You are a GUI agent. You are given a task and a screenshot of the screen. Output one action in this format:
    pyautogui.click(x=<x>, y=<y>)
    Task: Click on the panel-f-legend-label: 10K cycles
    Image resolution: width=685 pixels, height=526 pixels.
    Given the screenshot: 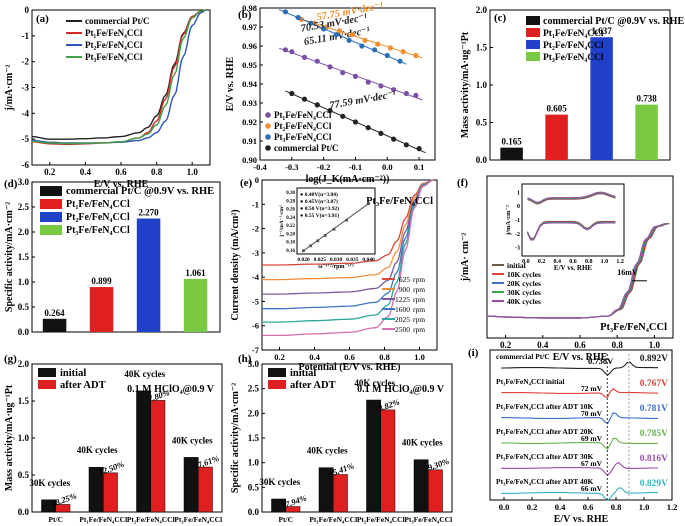 What is the action you would take?
    pyautogui.click(x=524, y=274)
    